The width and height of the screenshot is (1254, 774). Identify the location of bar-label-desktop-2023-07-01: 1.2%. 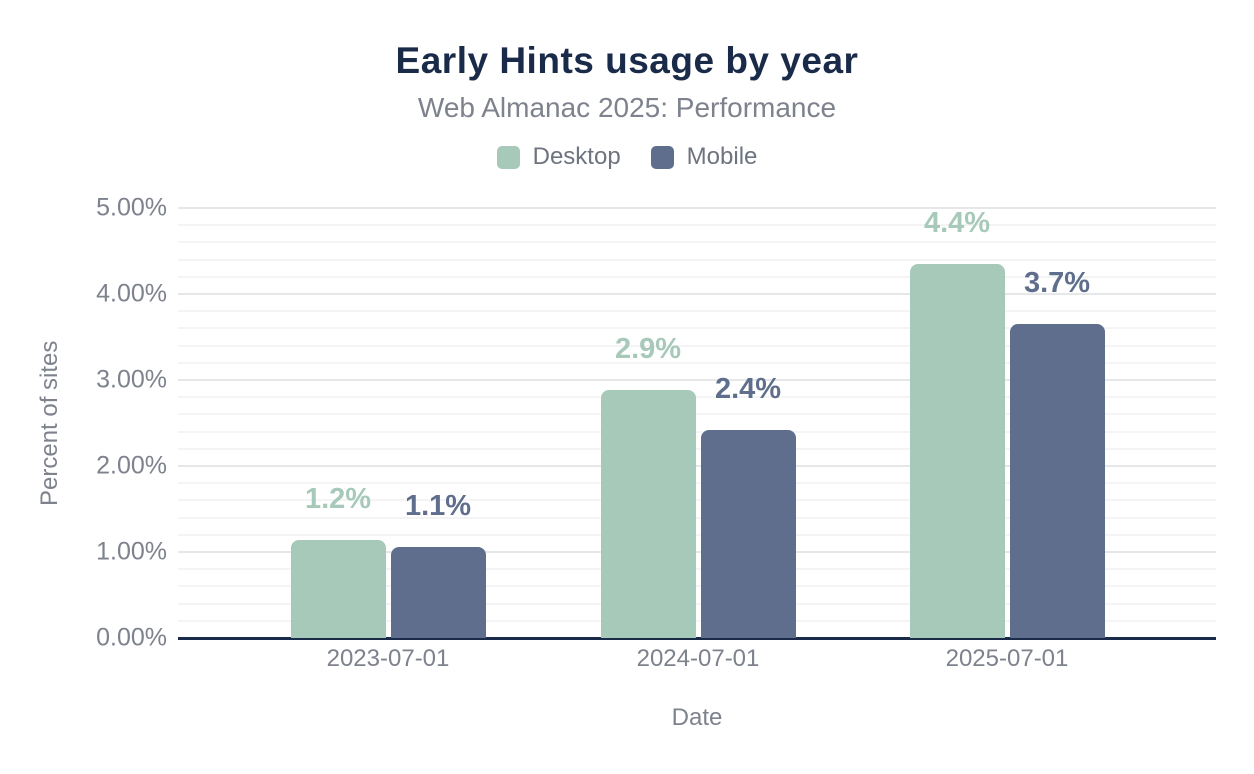
(338, 498).